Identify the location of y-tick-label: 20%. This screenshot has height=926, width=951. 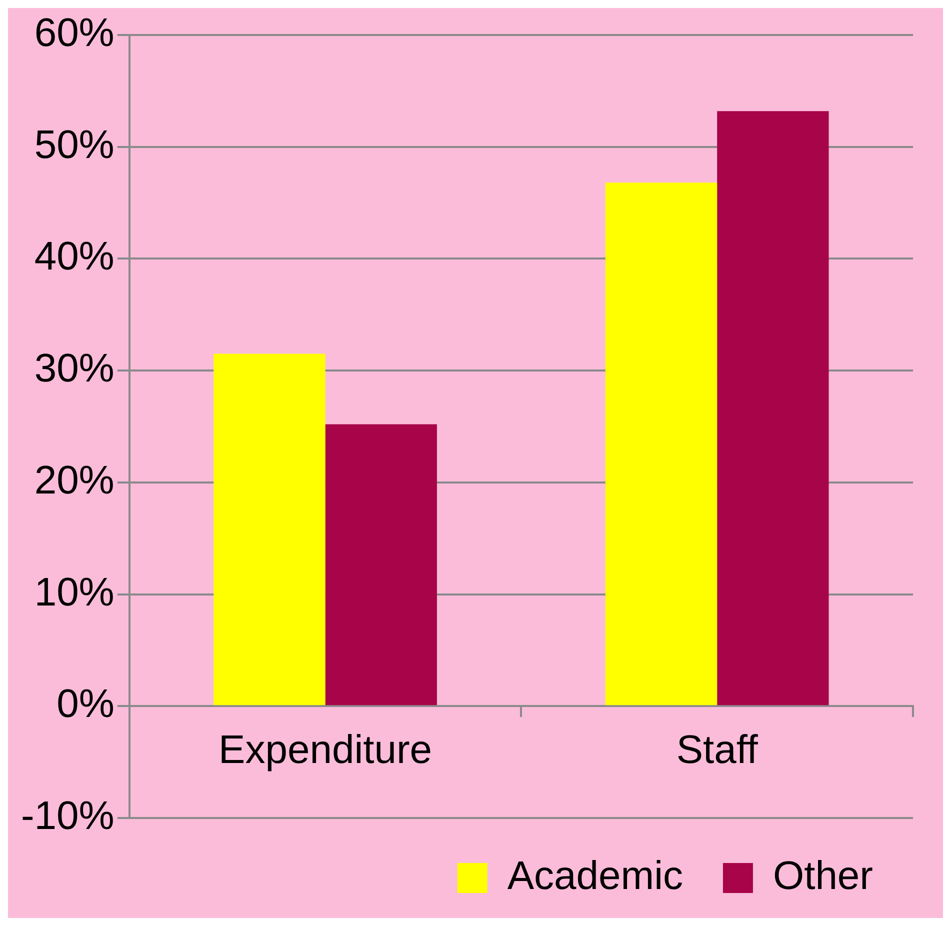
(74, 480).